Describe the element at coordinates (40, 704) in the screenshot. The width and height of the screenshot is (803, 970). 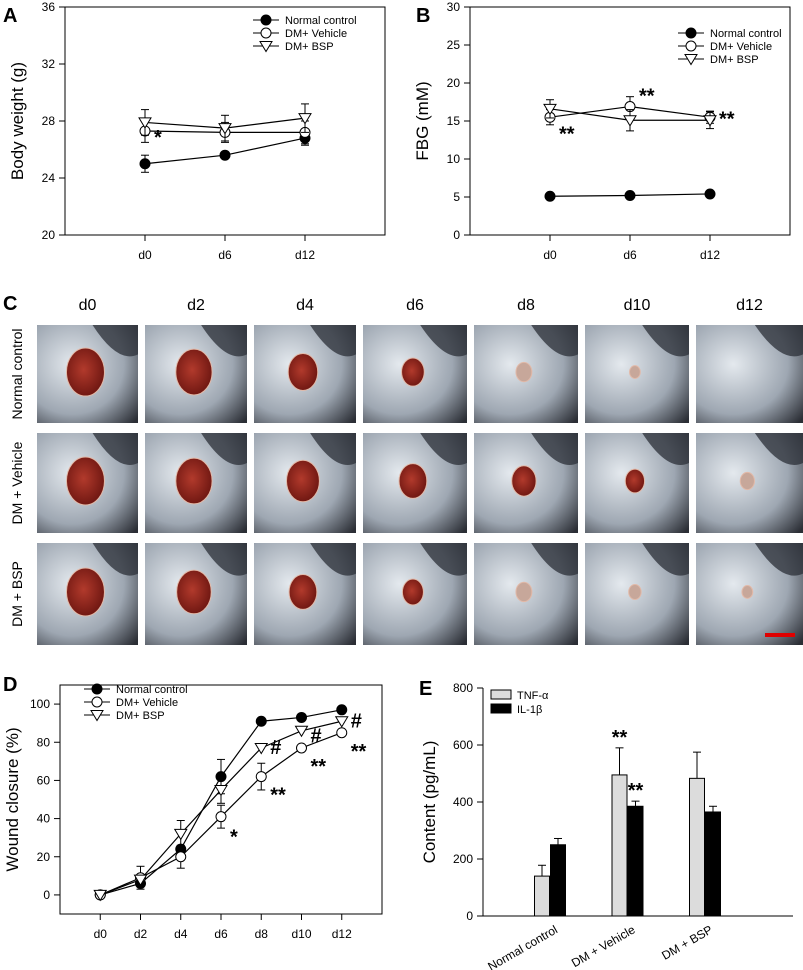
I see `y-tick-label: 100` at that location.